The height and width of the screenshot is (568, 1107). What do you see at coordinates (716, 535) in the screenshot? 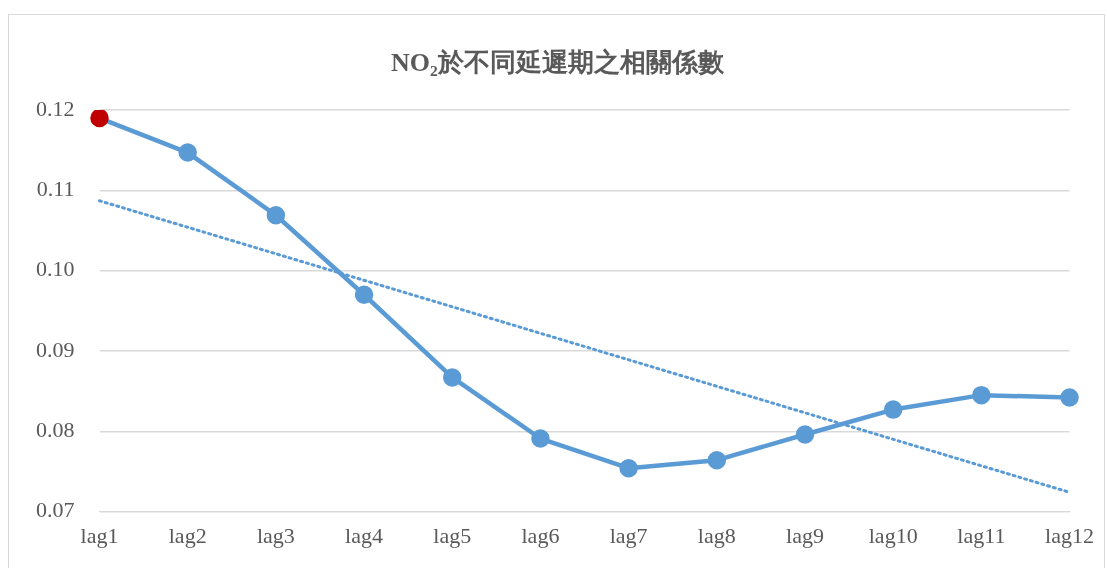
I see `x-tick-label: lag8` at bounding box center [716, 535].